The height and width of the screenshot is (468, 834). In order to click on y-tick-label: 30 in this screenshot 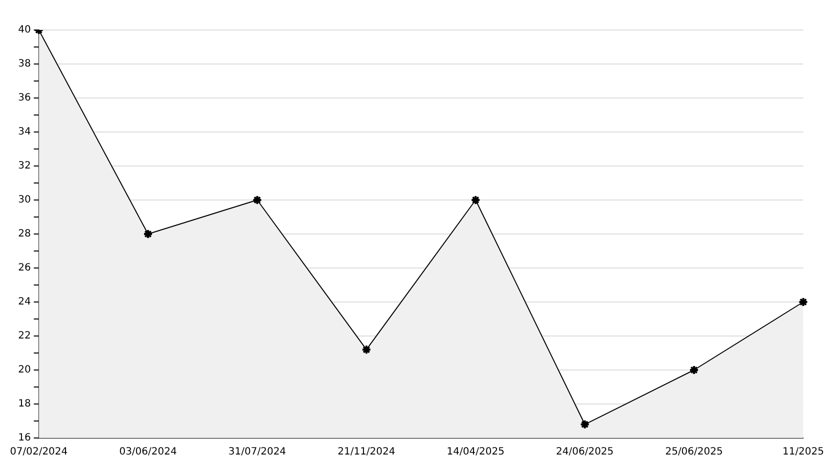, I will do `click(24, 200)`.